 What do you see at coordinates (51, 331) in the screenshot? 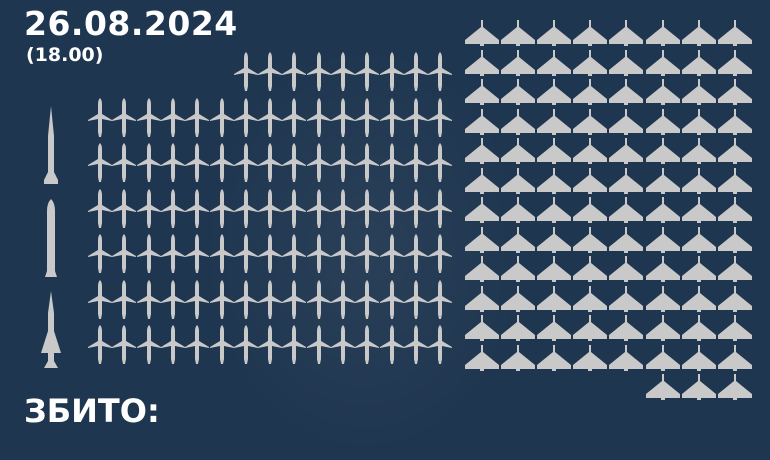
I see `guided-missile-icon` at bounding box center [51, 331].